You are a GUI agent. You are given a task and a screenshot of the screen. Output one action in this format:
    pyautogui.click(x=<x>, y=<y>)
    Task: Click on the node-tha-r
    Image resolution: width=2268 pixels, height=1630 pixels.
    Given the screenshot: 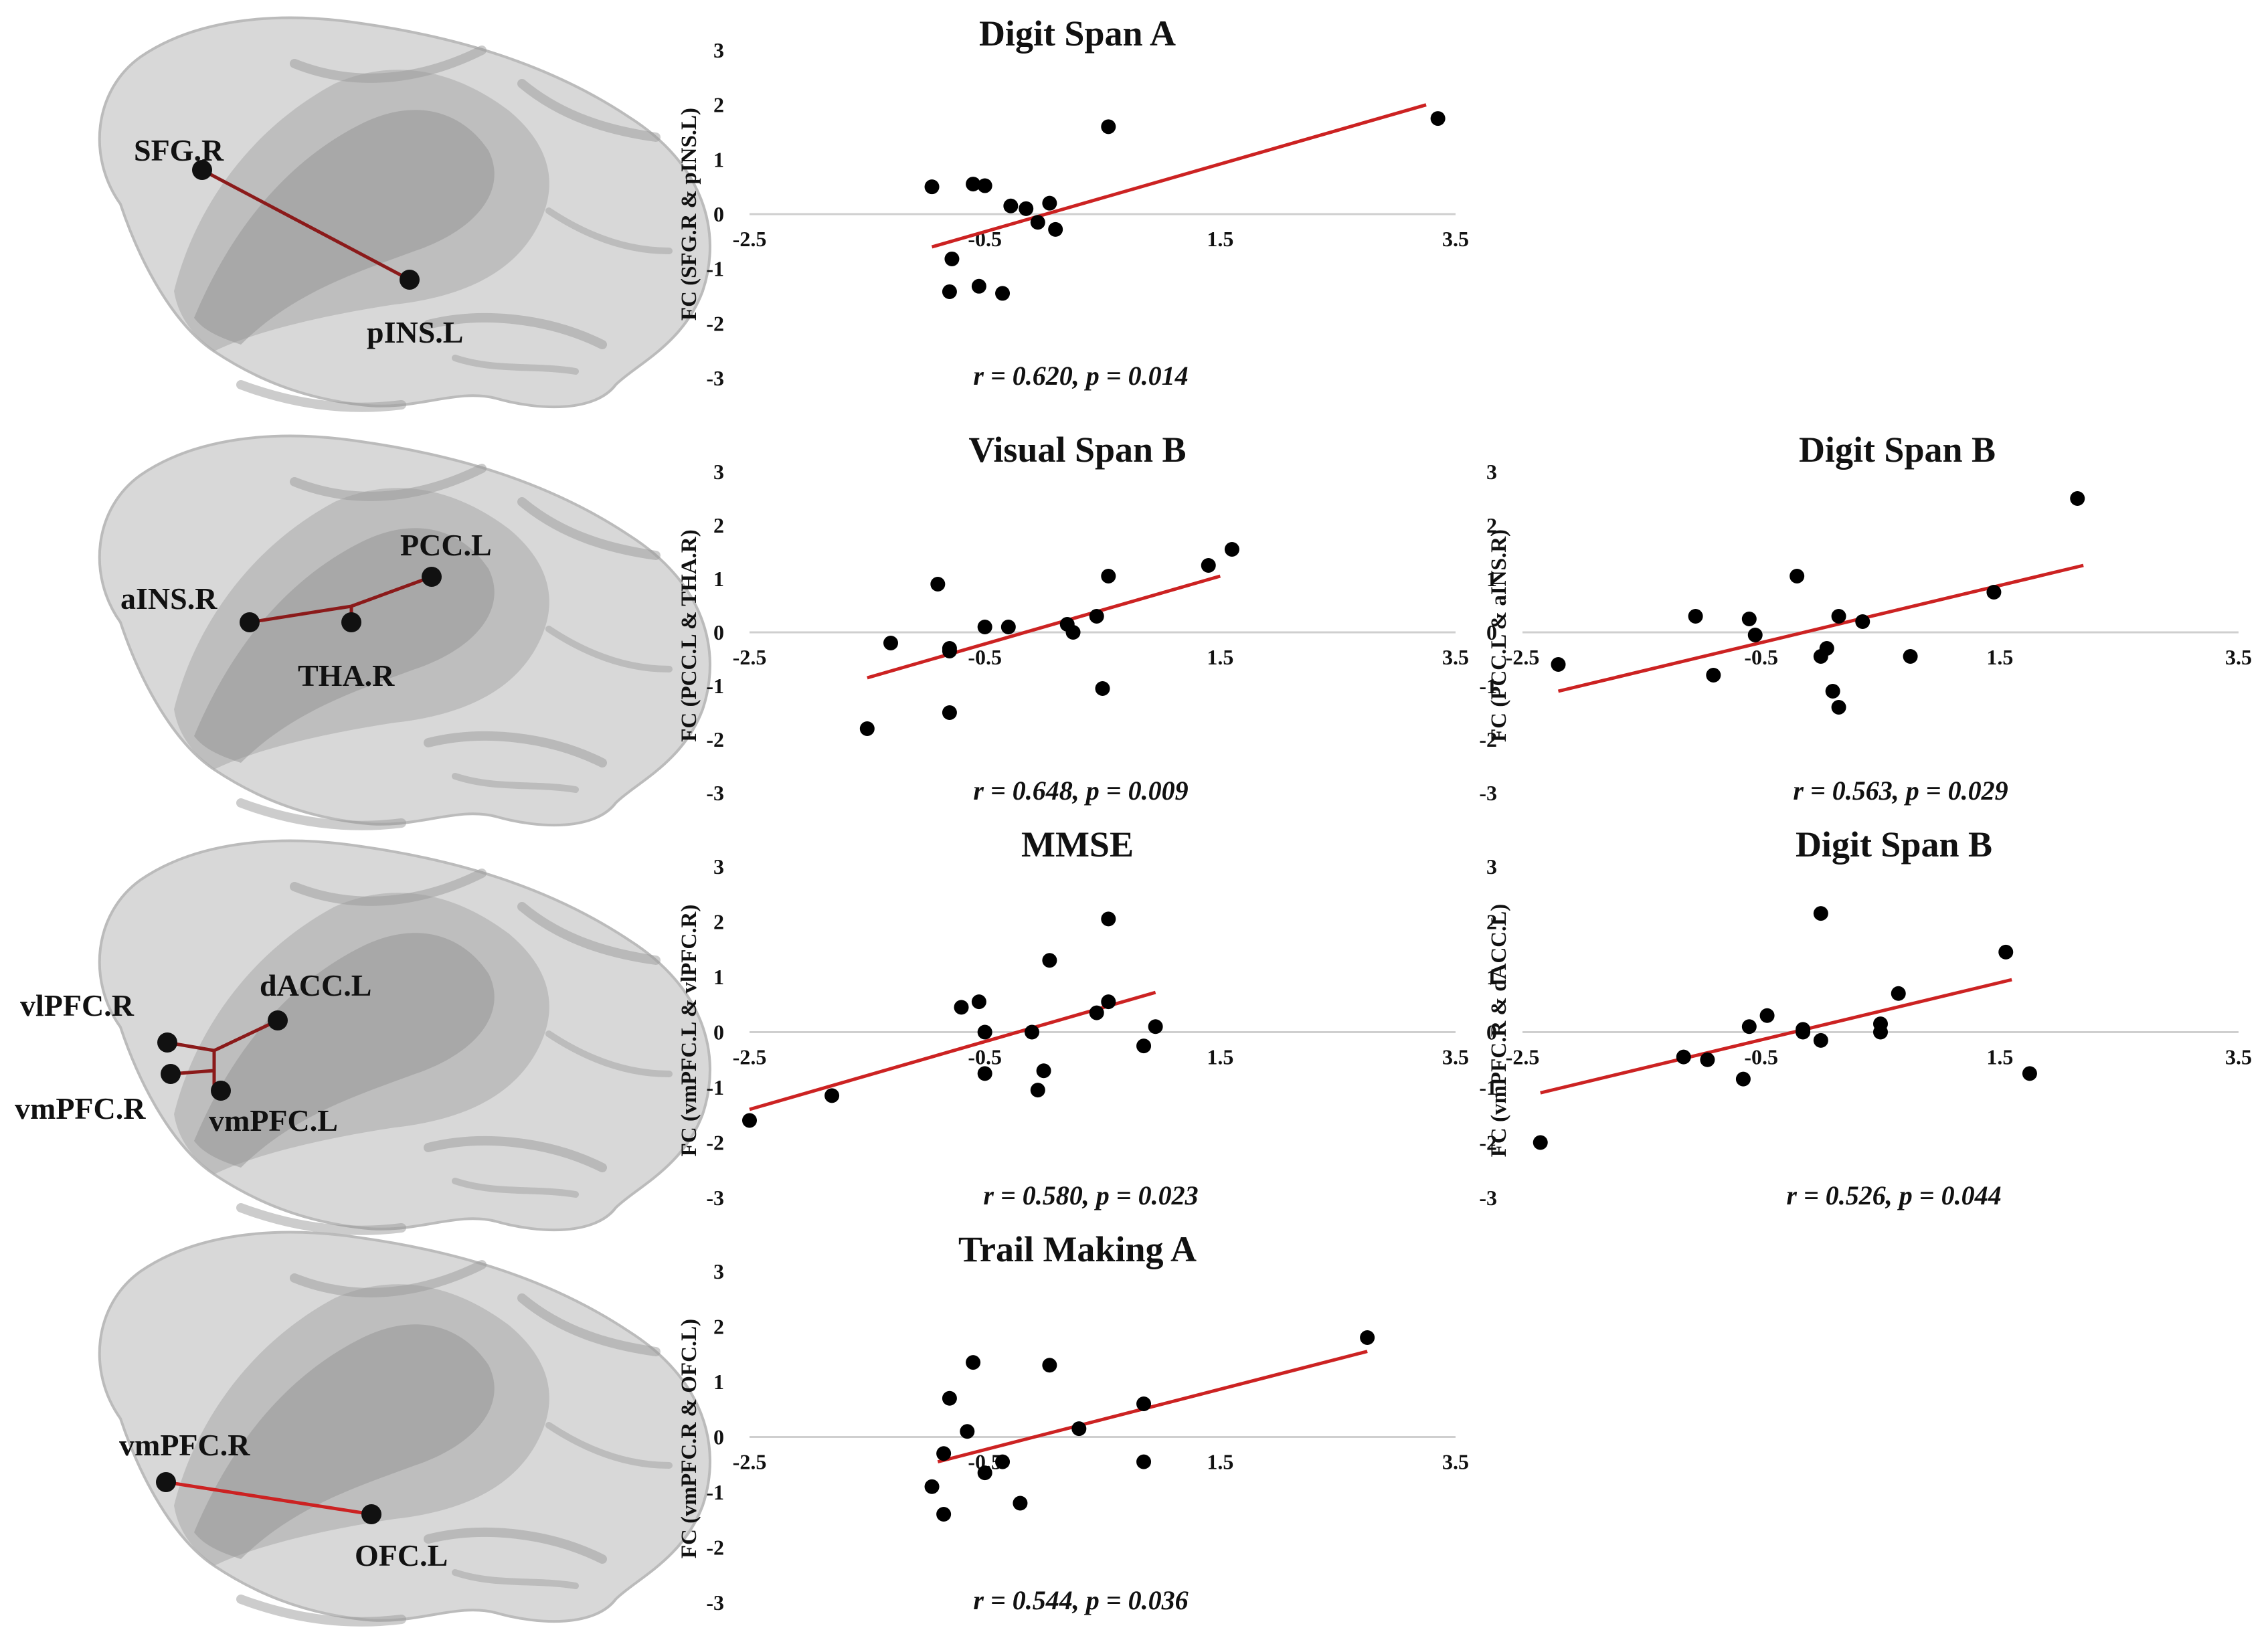 What is the action you would take?
    pyautogui.click(x=351, y=622)
    